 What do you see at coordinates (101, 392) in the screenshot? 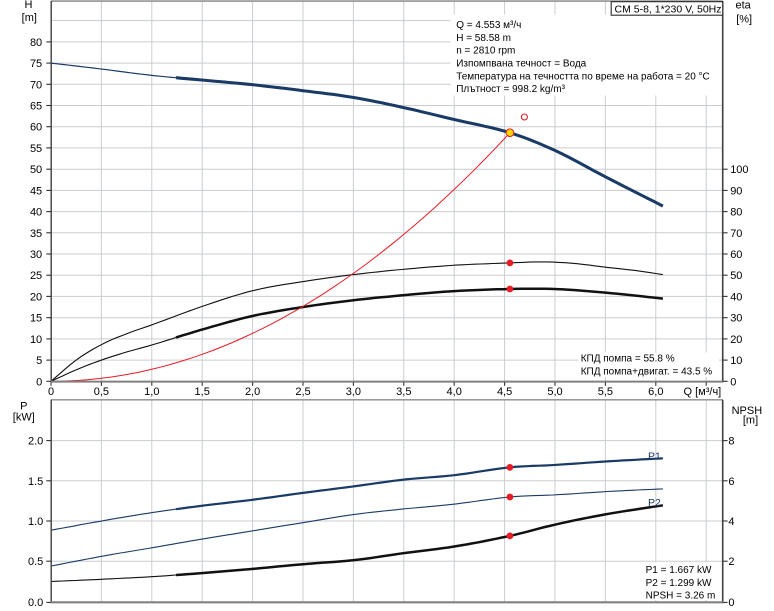
I see `svg-text: 0,5` at bounding box center [101, 392].